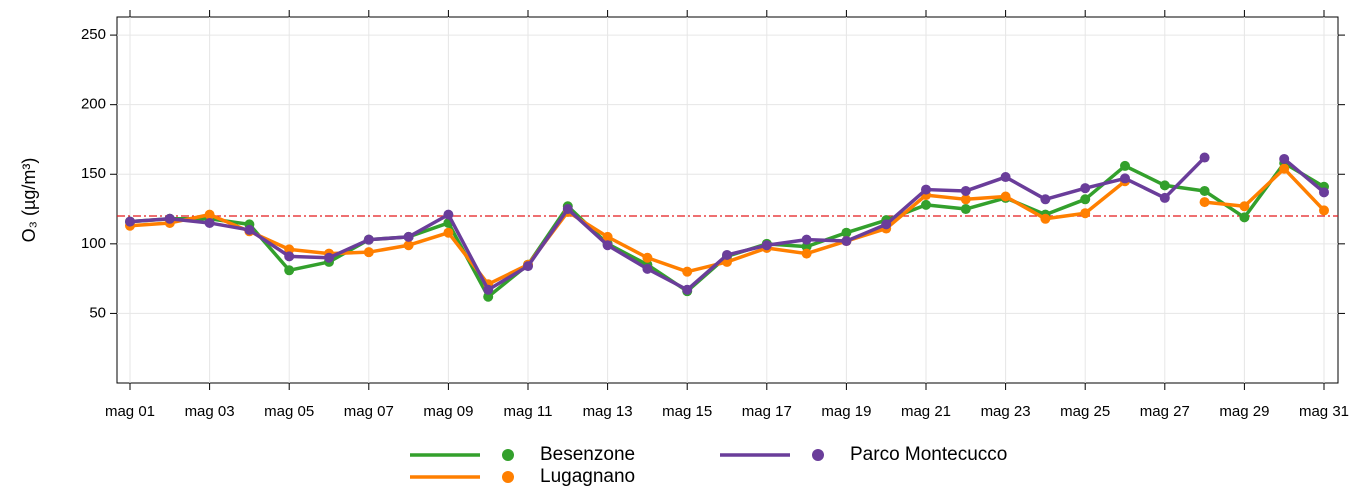 This screenshot has width=1369, height=495. I want to click on y-tick-label: 100, so click(93, 243).